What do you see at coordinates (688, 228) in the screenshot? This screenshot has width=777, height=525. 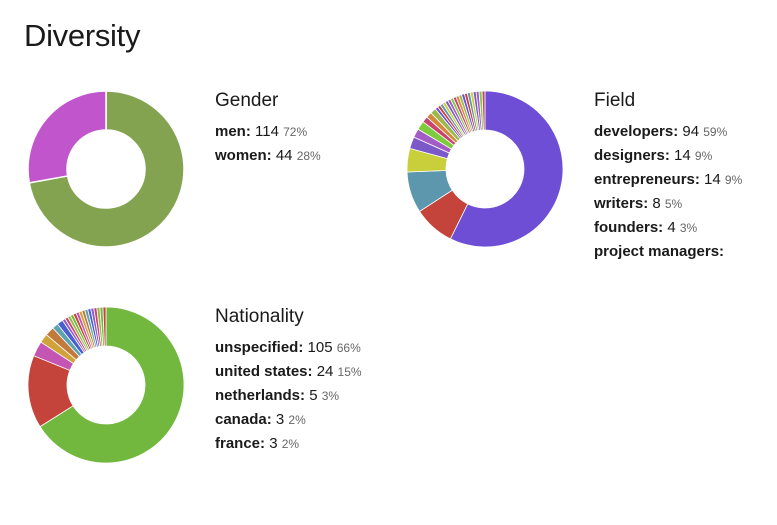 I see `field-legend-percent: 3%` at bounding box center [688, 228].